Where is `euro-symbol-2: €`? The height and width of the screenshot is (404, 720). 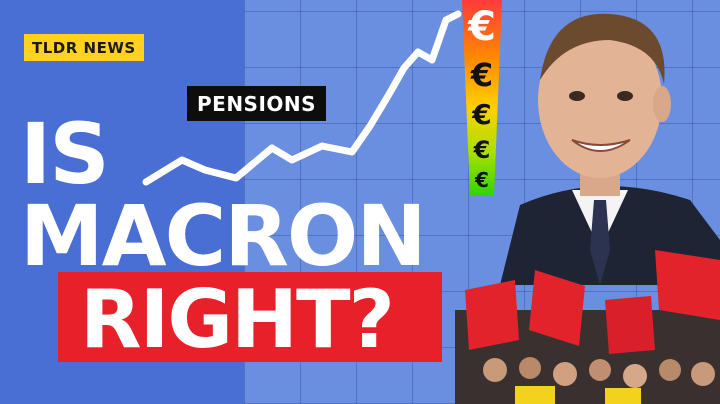 euro-symbol-2: € is located at coordinates (482, 75).